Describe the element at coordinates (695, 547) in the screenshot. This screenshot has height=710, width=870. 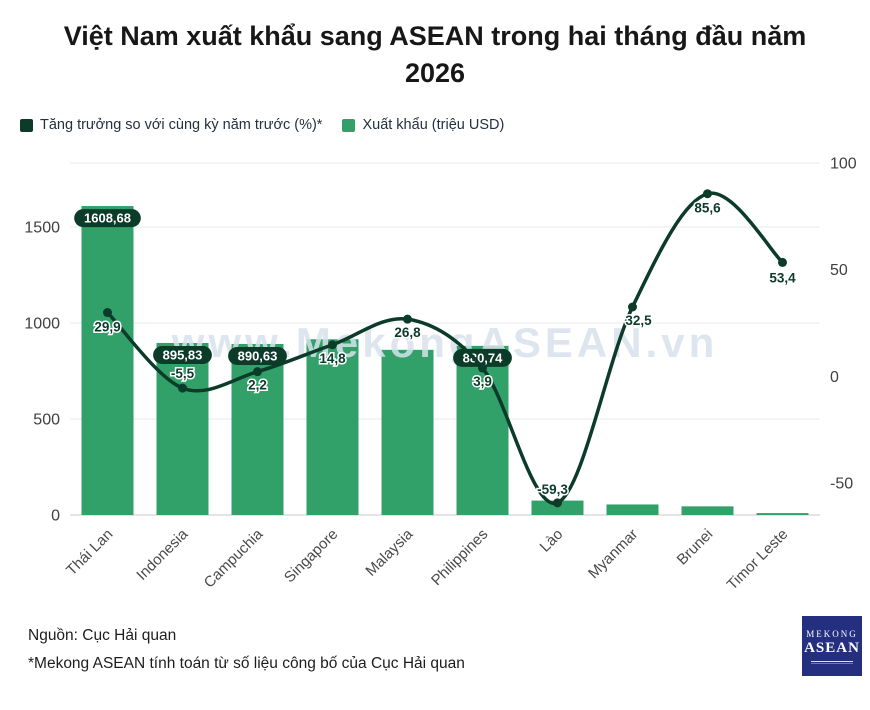
I see `x-axis-category-label: Brunei` at that location.